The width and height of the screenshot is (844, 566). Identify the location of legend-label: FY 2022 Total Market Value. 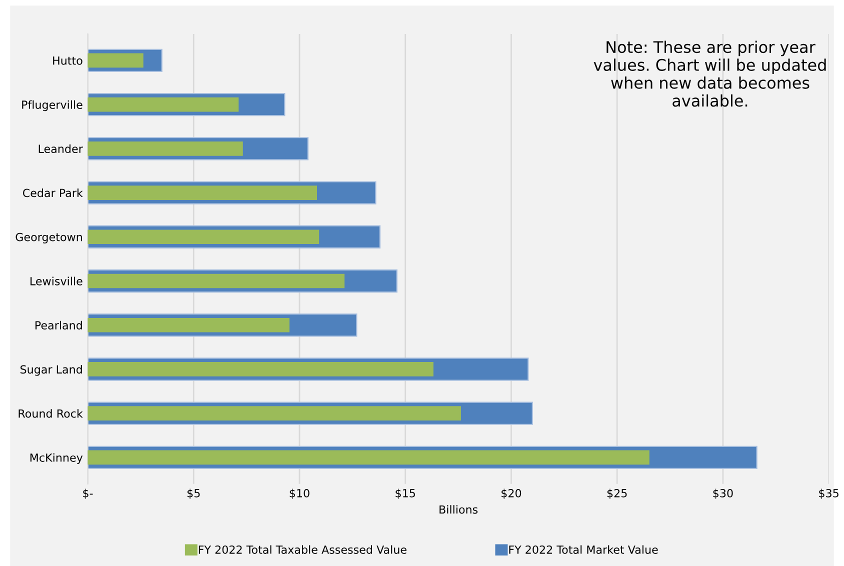
(583, 549).